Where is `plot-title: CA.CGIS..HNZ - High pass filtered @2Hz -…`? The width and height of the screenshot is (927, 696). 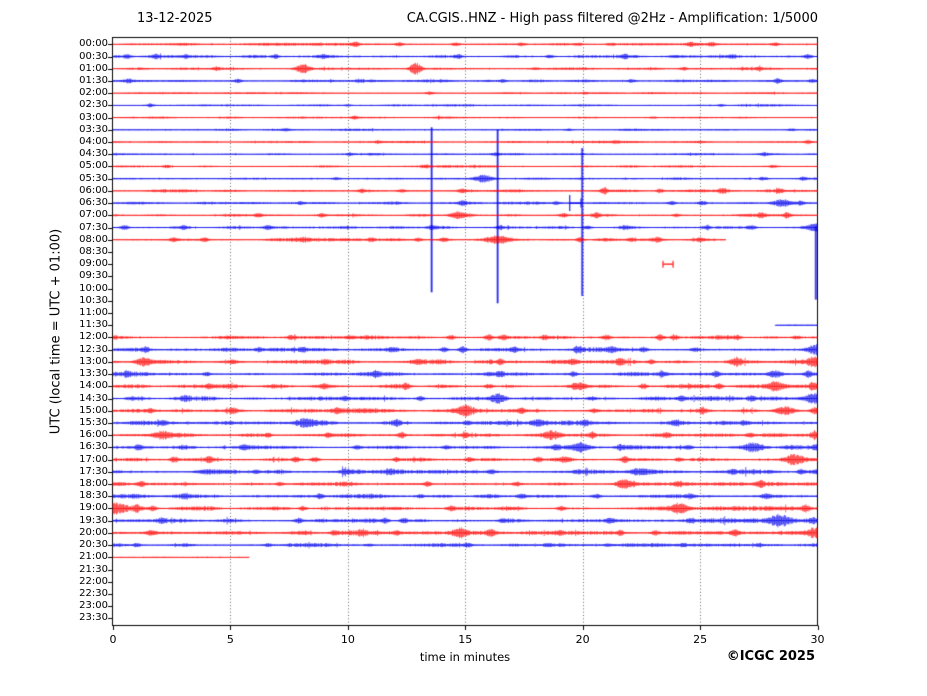 plot-title: CA.CGIS..HNZ - High pass filtered @2Hz -… is located at coordinates (612, 18).